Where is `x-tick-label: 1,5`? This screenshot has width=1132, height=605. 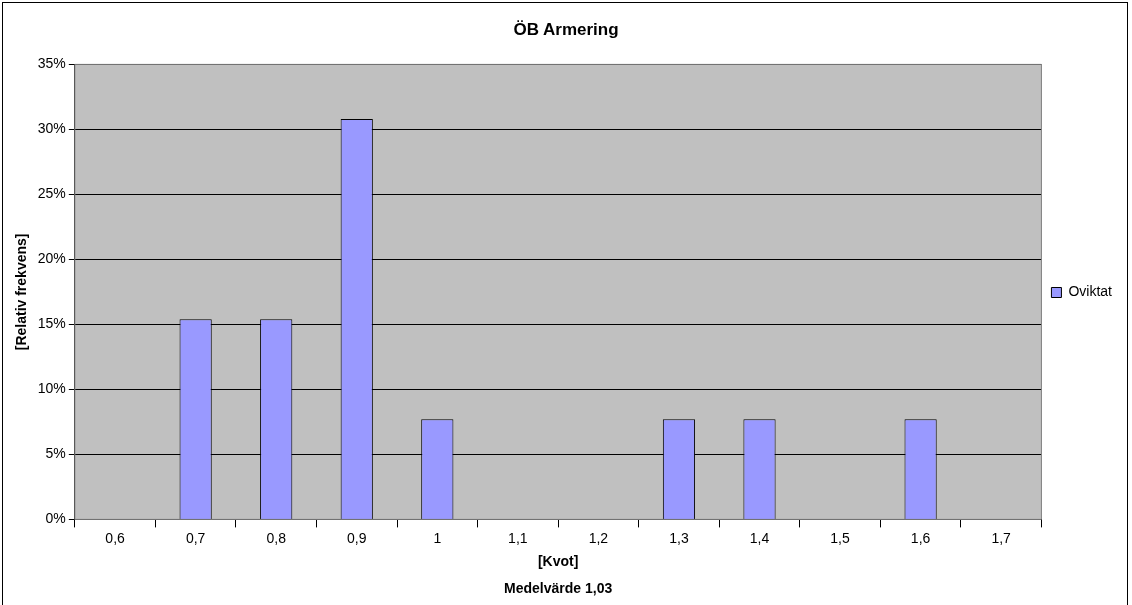
x-tick-label: 1,5 is located at coordinates (840, 537).